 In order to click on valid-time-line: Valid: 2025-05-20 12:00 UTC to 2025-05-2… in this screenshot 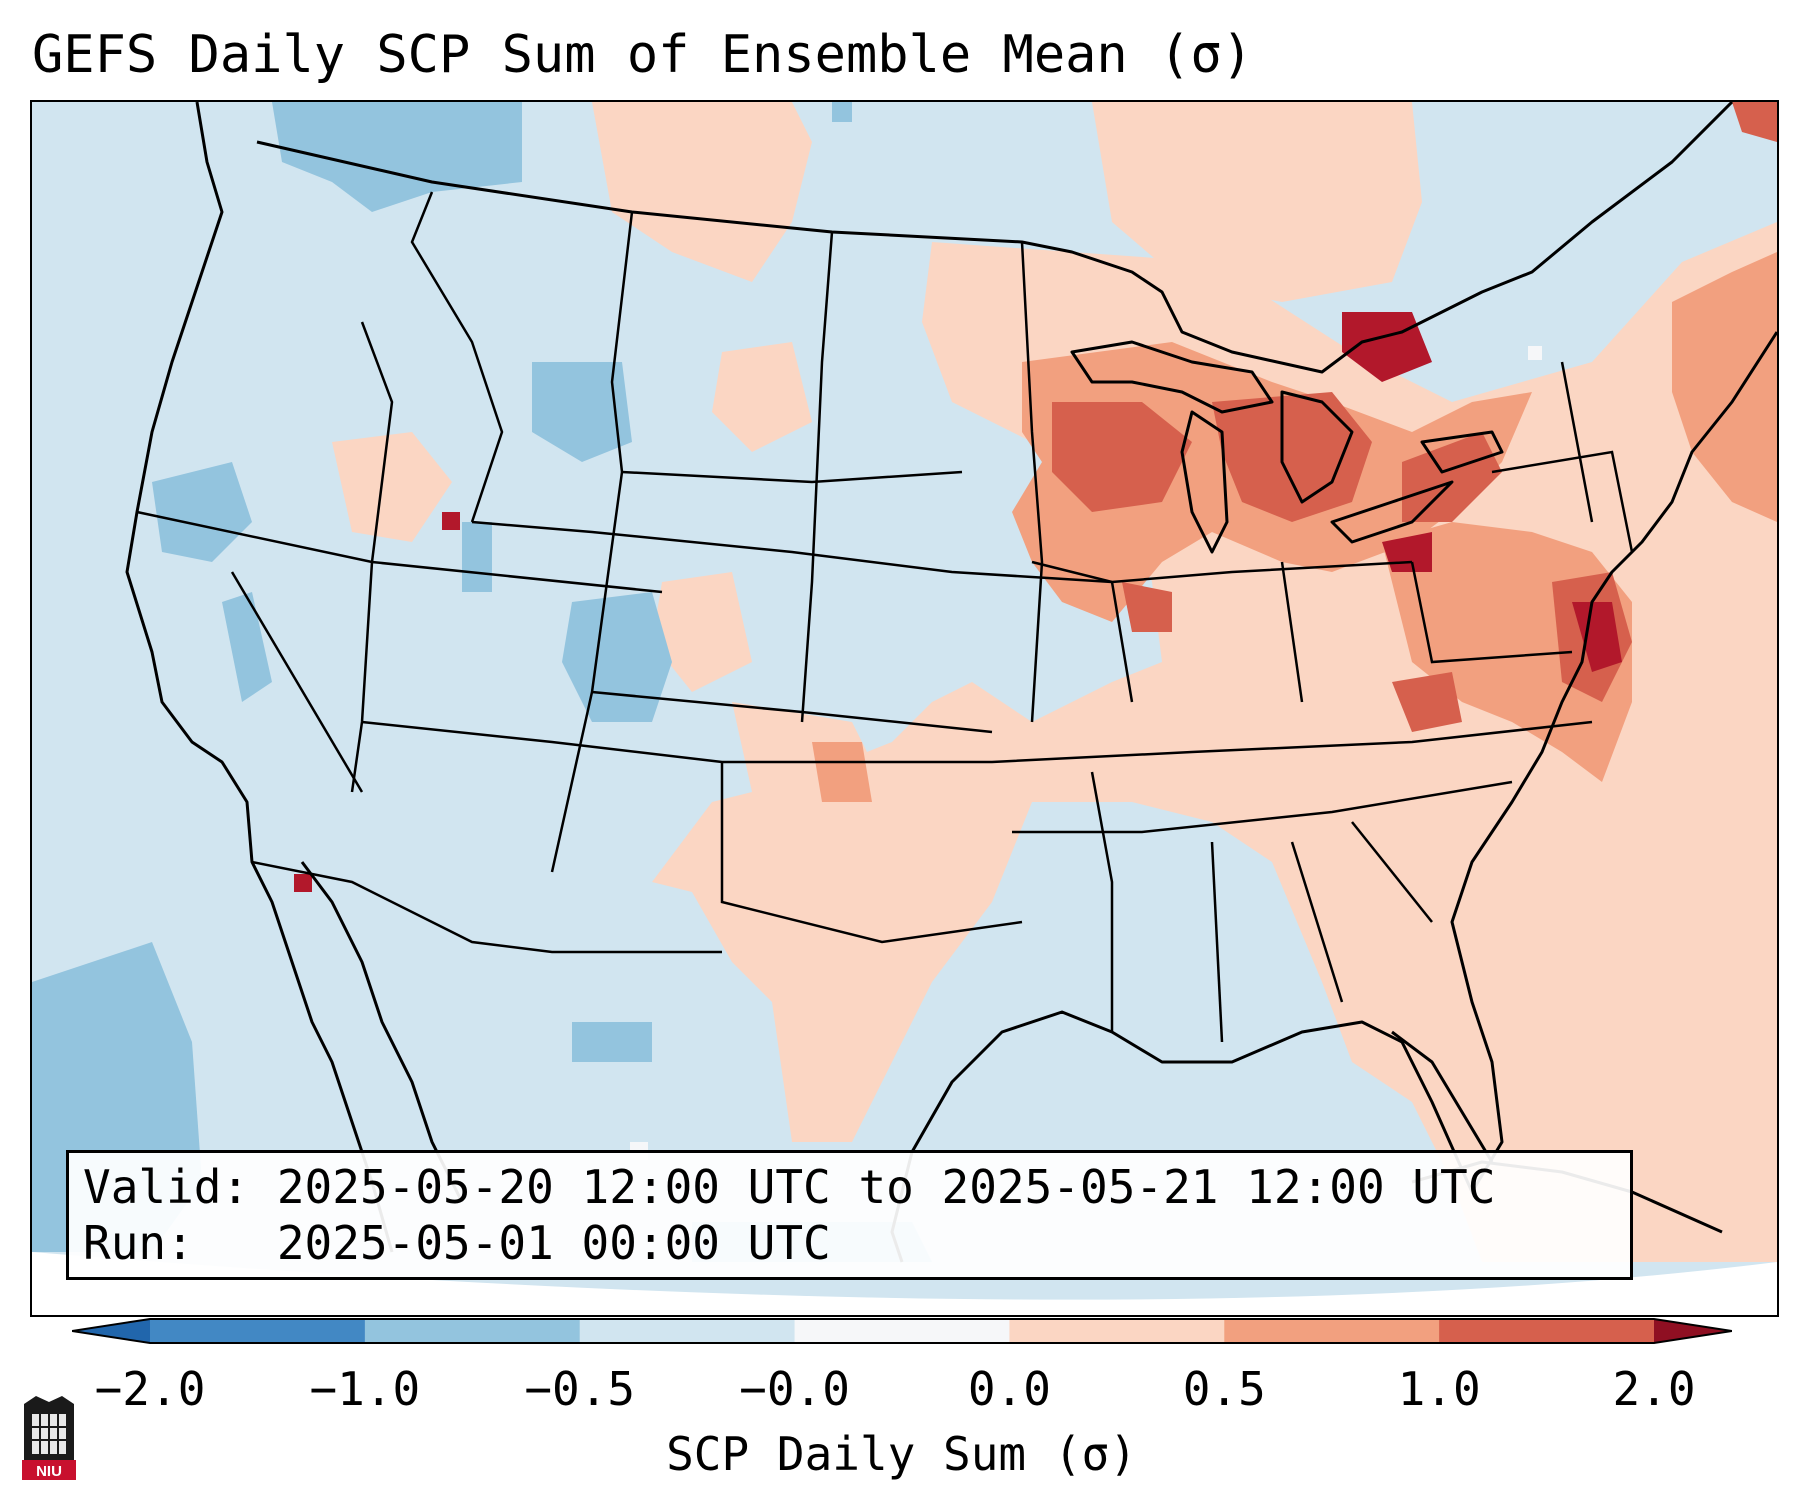, I will do `click(789, 1187)`.